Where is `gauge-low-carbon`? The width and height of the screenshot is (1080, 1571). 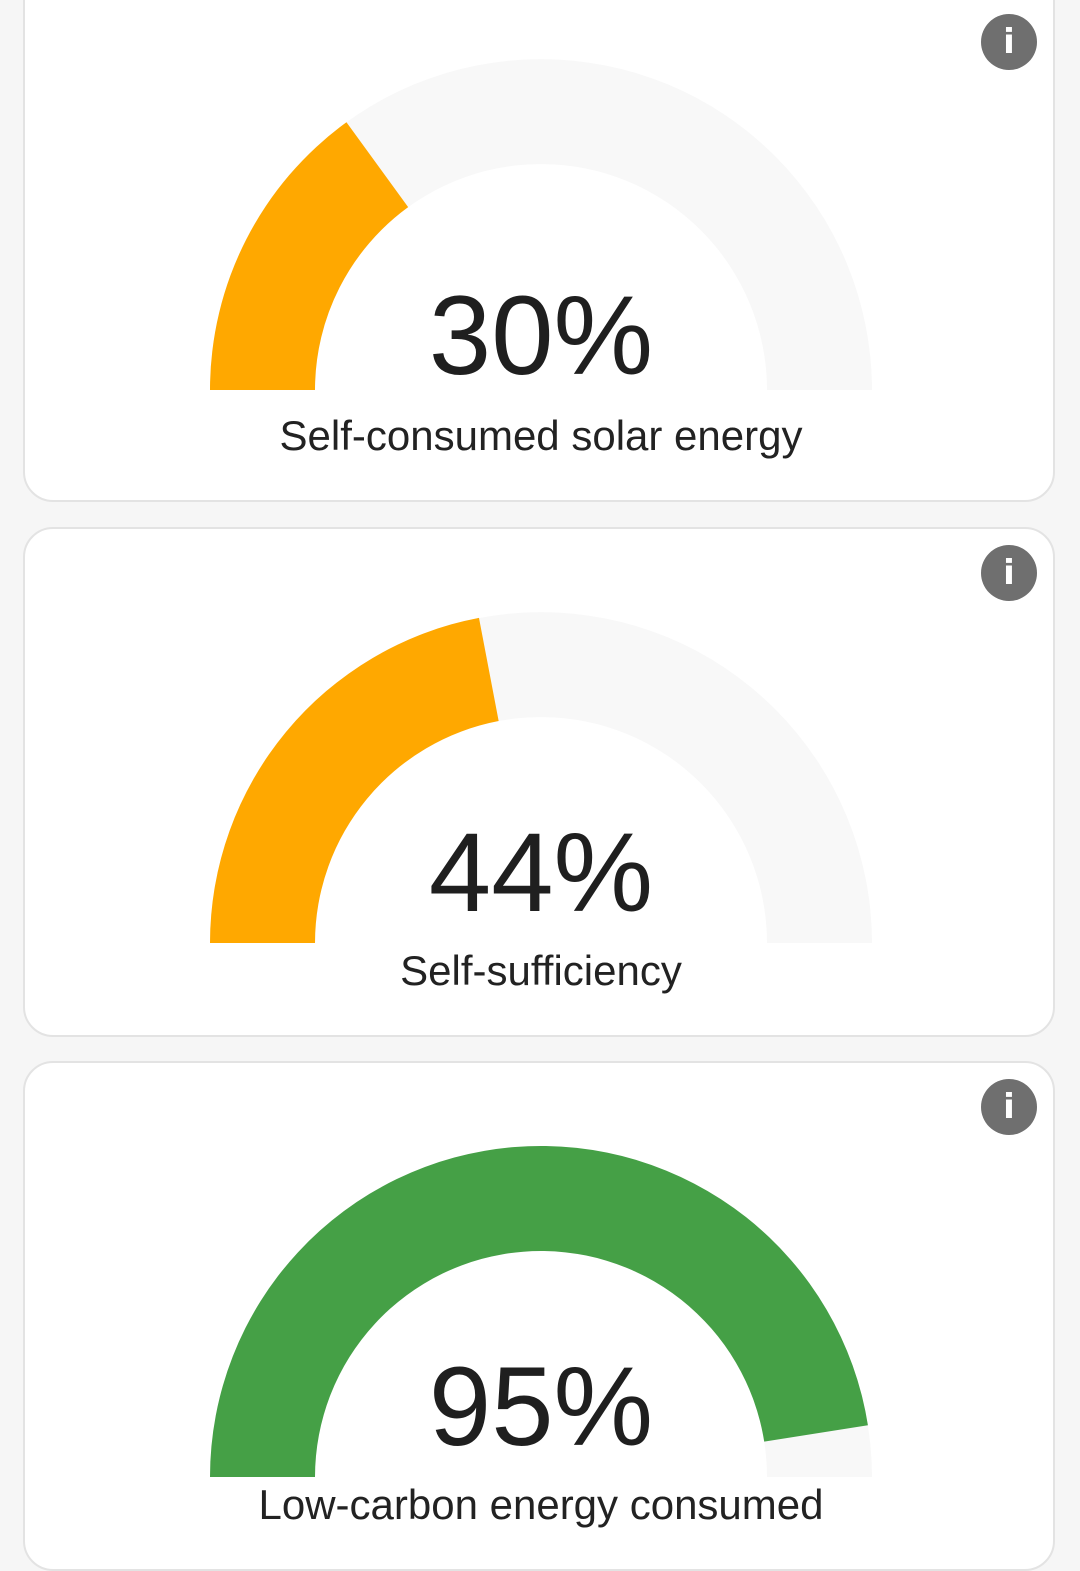
gauge-low-carbon is located at coordinates (541, 1311).